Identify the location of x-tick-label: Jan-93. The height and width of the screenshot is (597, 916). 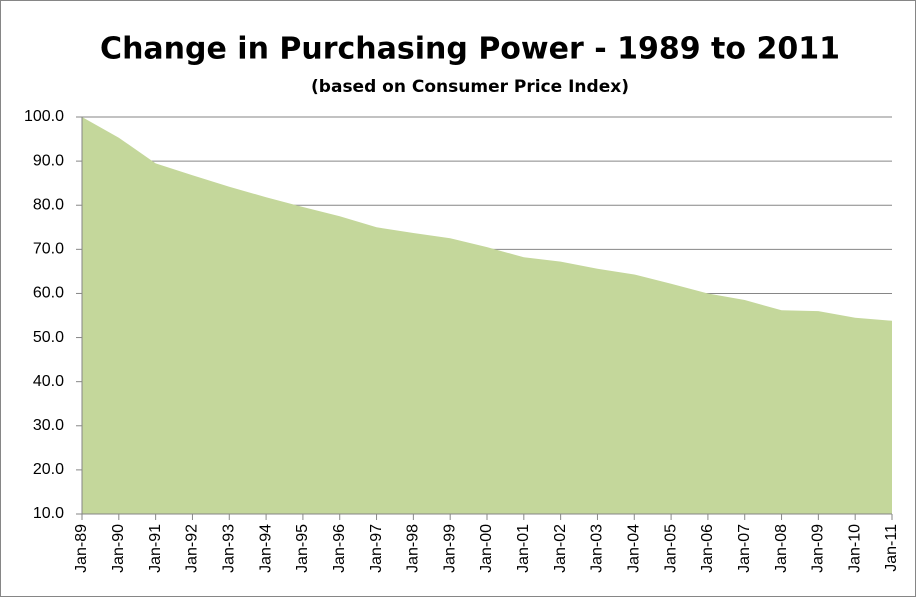
(228, 548).